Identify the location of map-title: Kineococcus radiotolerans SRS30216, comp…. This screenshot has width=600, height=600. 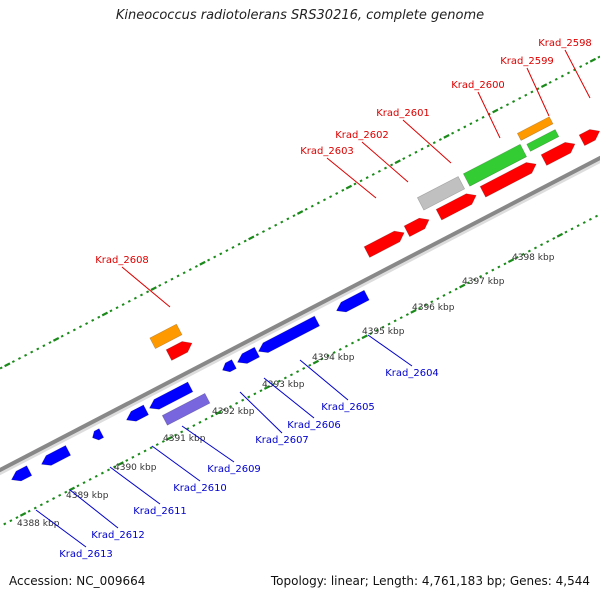
(300, 15).